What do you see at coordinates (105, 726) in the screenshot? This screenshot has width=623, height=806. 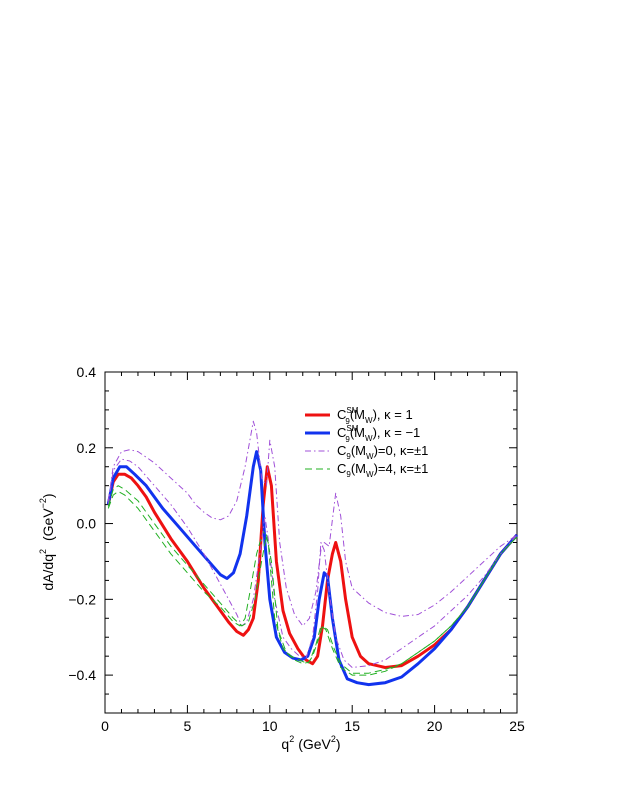 I see `x-tick-label: 0` at bounding box center [105, 726].